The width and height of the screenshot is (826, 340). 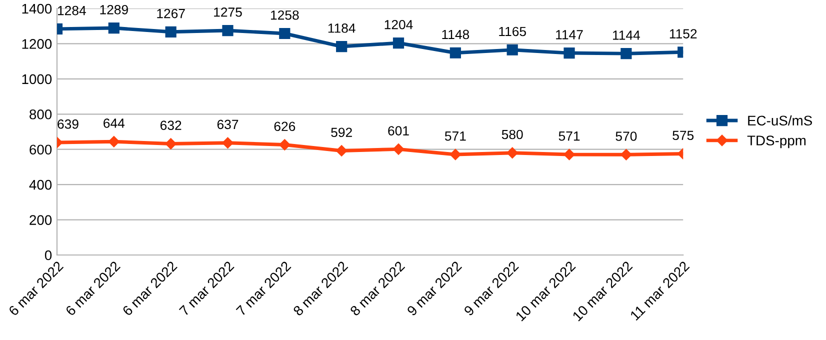 I want to click on y-tick-label: 1400, so click(x=37, y=9).